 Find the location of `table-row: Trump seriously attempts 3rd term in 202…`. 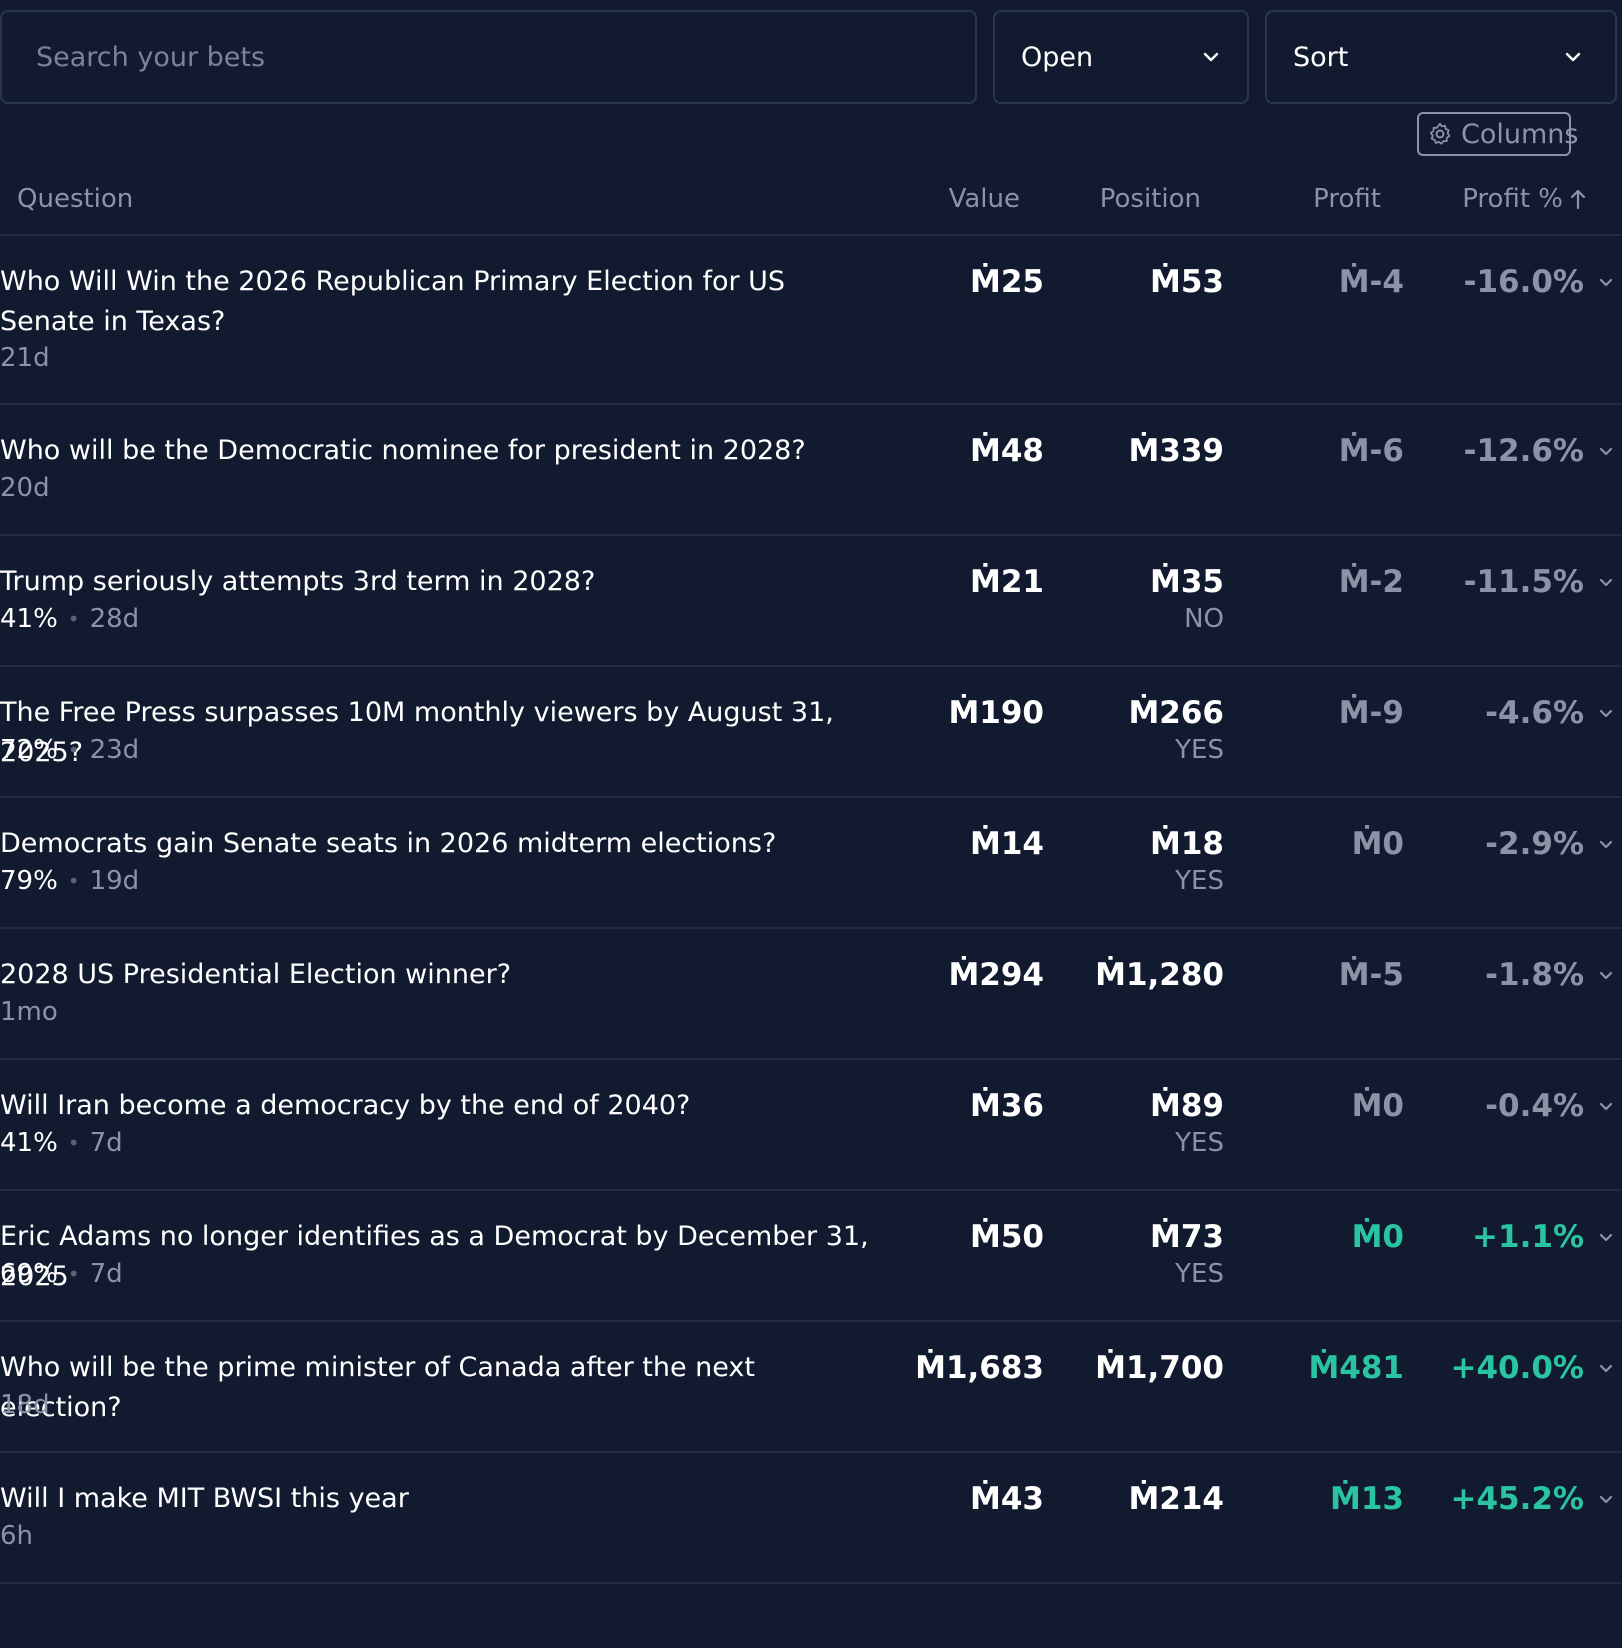

table-row: Trump seriously attempts 3rd term in 202… is located at coordinates (811, 601).